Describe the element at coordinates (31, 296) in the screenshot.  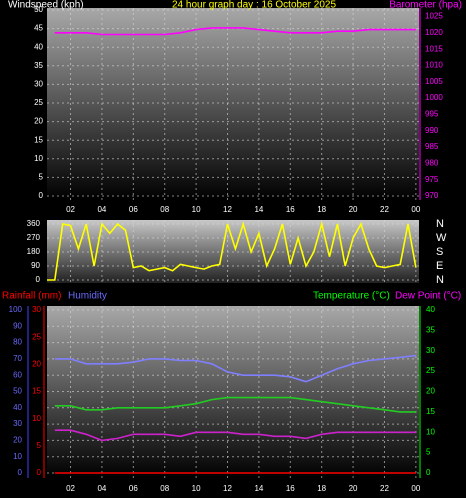
I see `legend-label: Rainfall (mm)` at that location.